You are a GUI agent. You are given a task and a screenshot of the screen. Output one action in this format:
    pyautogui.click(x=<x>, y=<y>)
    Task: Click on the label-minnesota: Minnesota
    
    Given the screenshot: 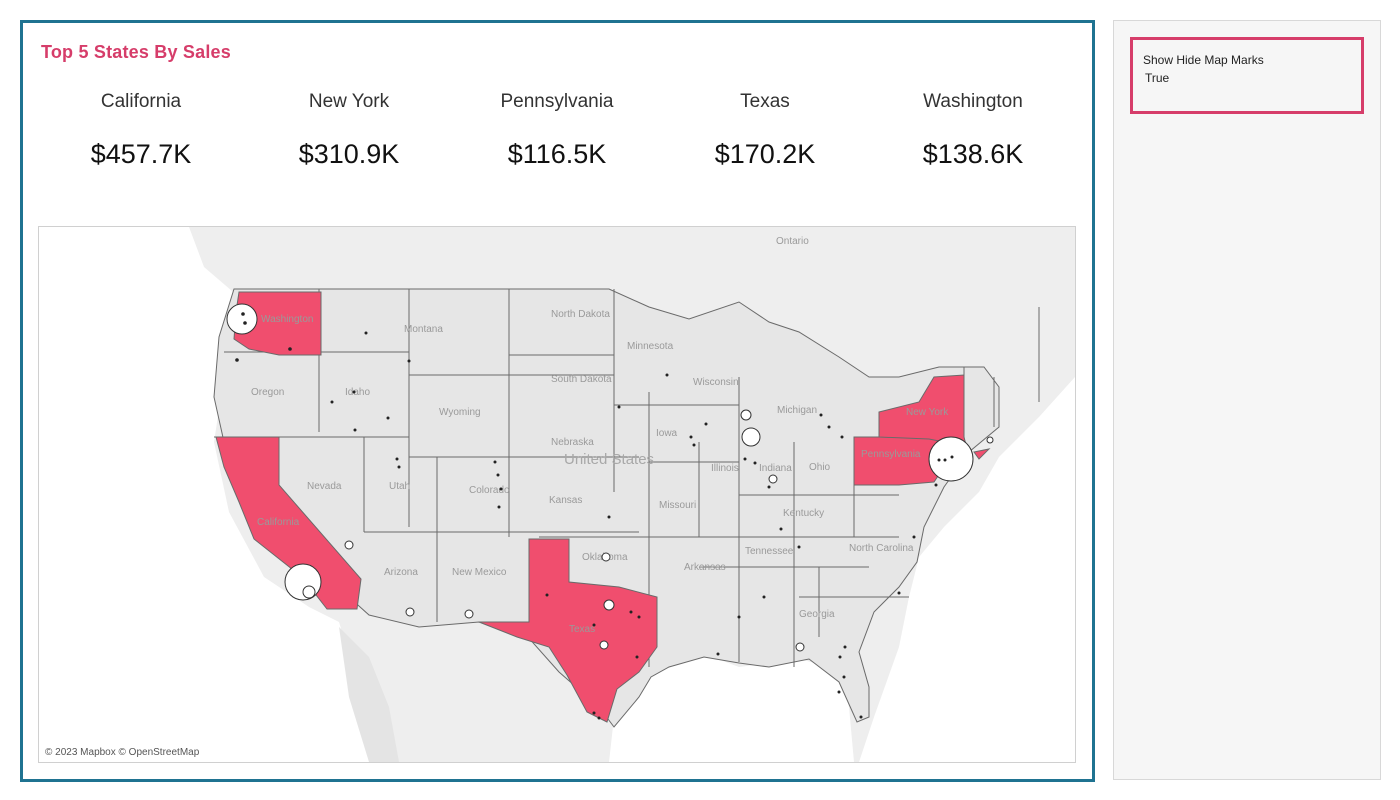 What is the action you would take?
    pyautogui.click(x=650, y=346)
    